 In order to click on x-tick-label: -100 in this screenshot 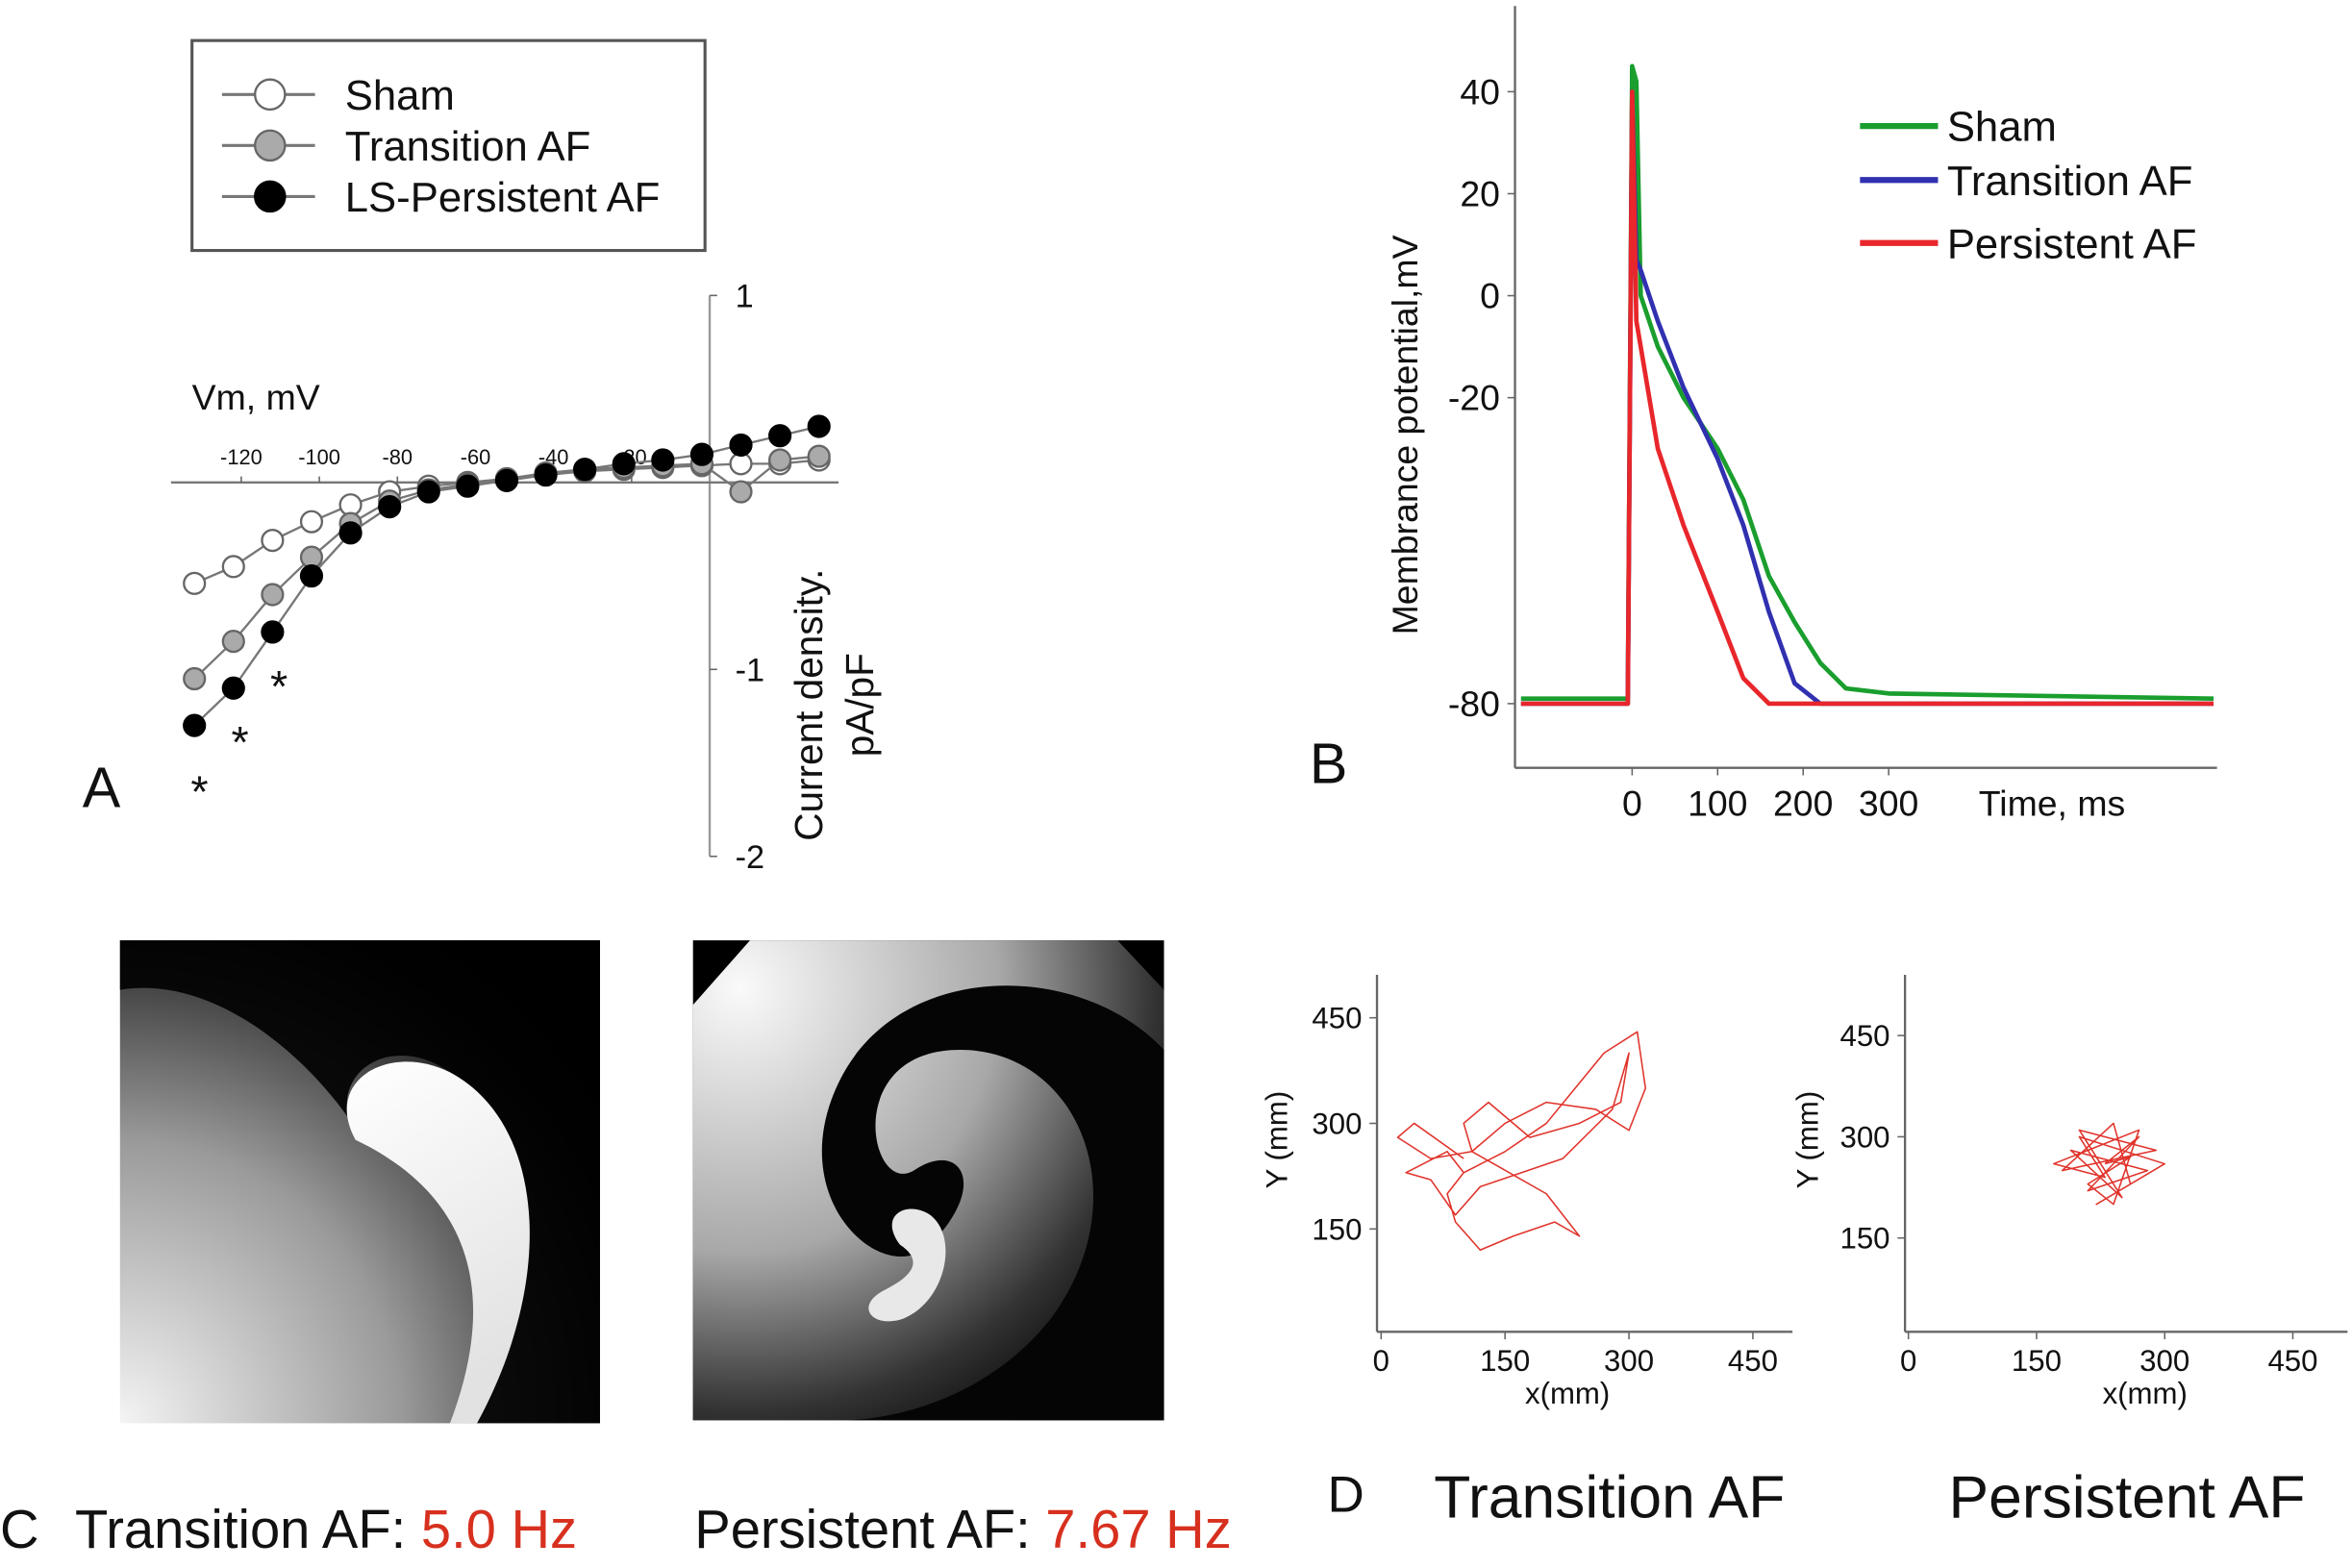, I will do `click(319, 457)`.